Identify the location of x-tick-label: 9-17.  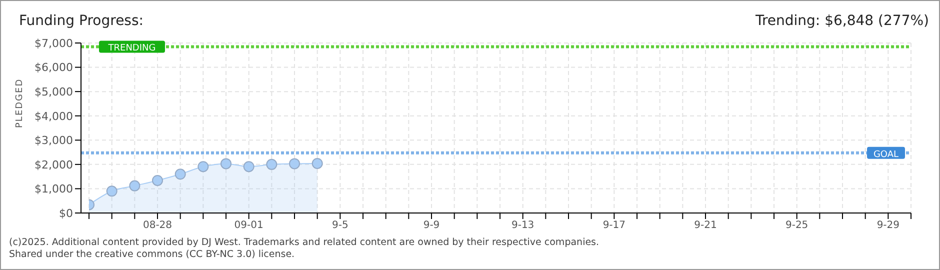
(614, 226).